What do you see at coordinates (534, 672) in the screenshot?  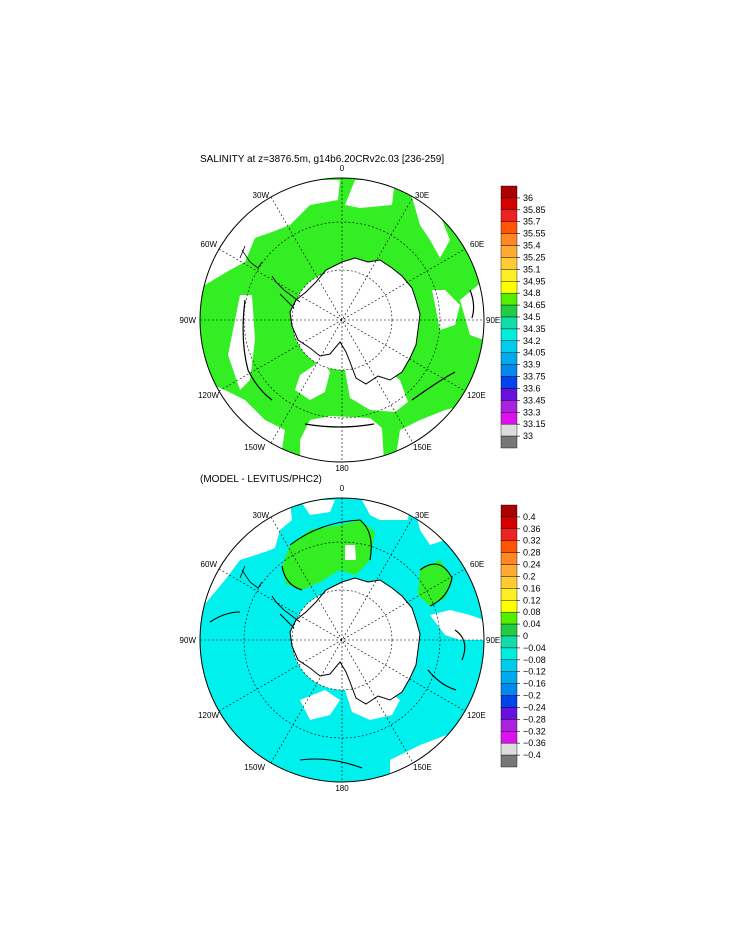 I see `colorbar-label: −0.12` at bounding box center [534, 672].